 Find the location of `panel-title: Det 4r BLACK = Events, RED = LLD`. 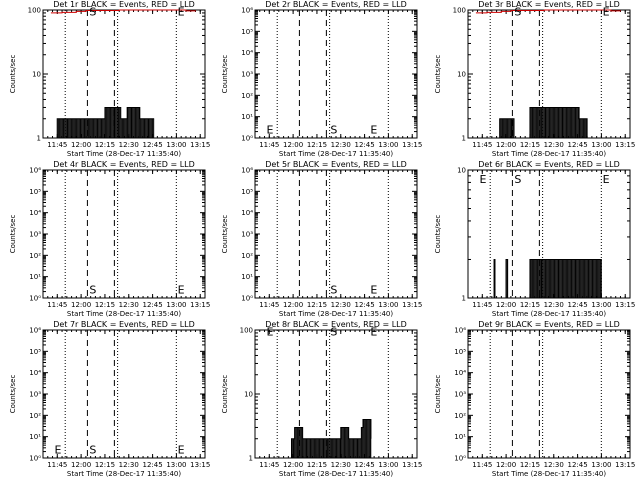

panel-title: Det 4r BLACK = Events, RED = LLD is located at coordinates (124, 164).